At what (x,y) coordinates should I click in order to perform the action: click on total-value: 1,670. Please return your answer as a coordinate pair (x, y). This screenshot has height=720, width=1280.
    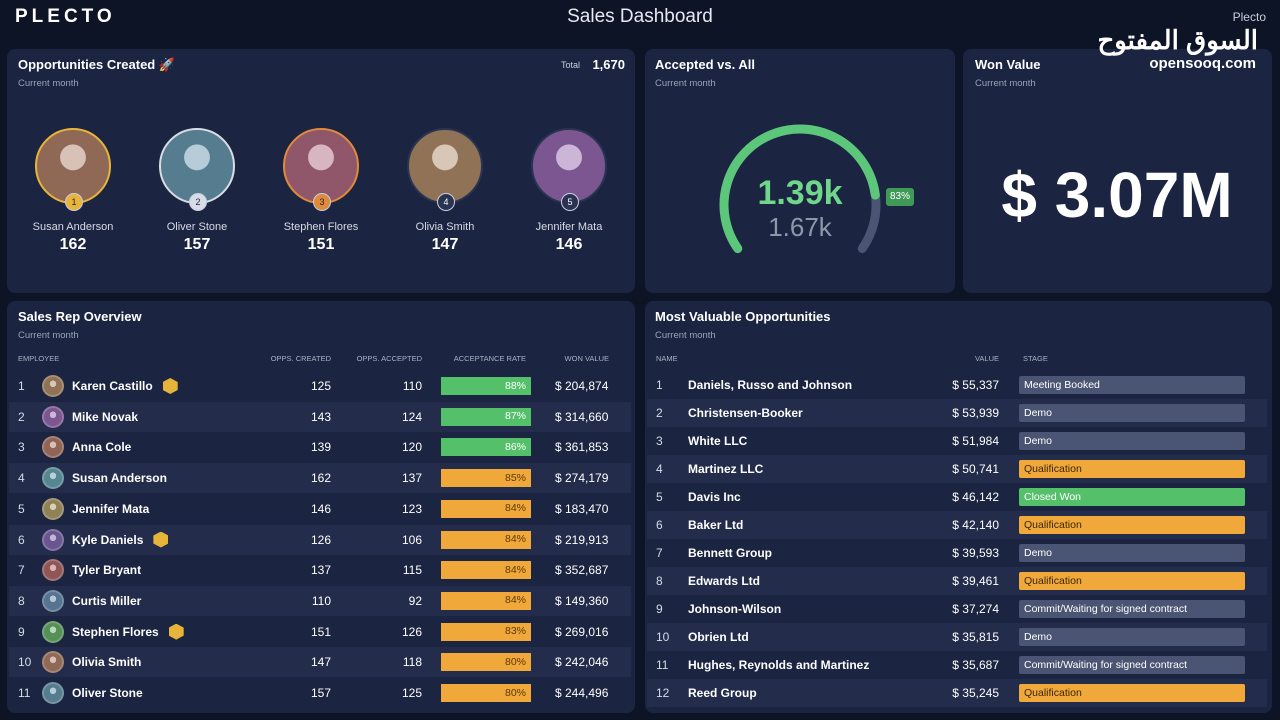
    Looking at the image, I should click on (608, 64).